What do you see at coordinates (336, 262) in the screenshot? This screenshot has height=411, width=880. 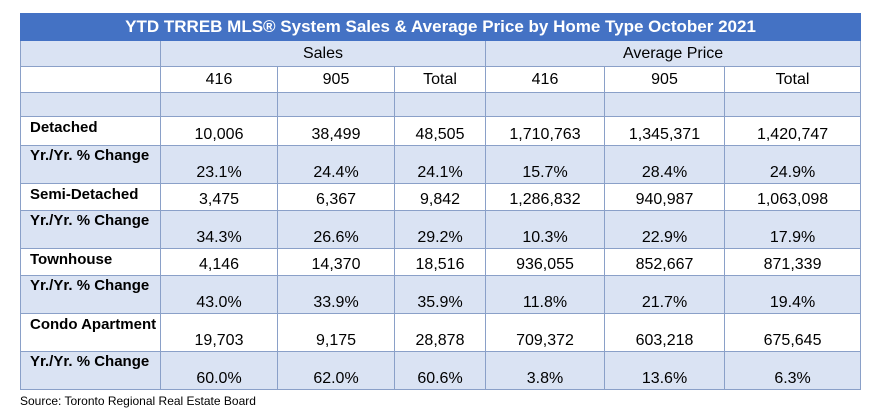 I see `table-cell: 14,370` at bounding box center [336, 262].